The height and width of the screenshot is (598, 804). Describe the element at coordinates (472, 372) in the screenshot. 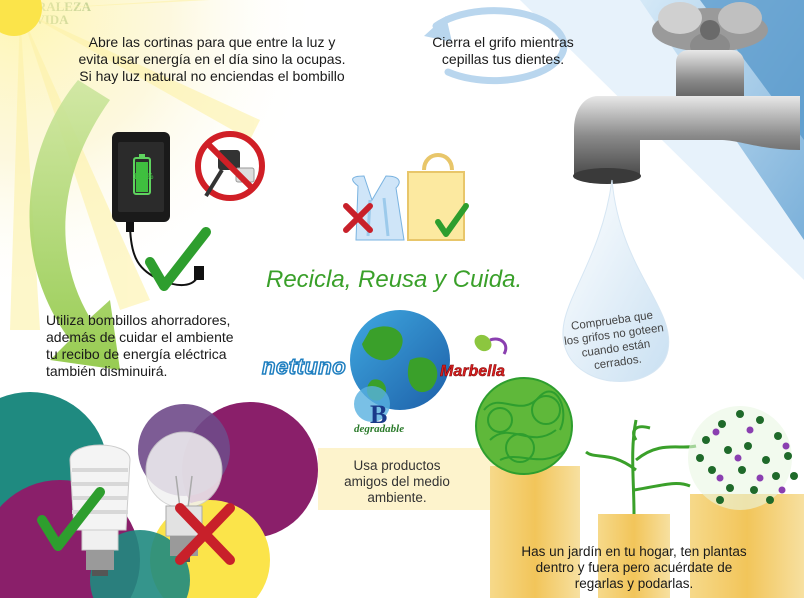

I see `marbella-logo: Marbella` at that location.